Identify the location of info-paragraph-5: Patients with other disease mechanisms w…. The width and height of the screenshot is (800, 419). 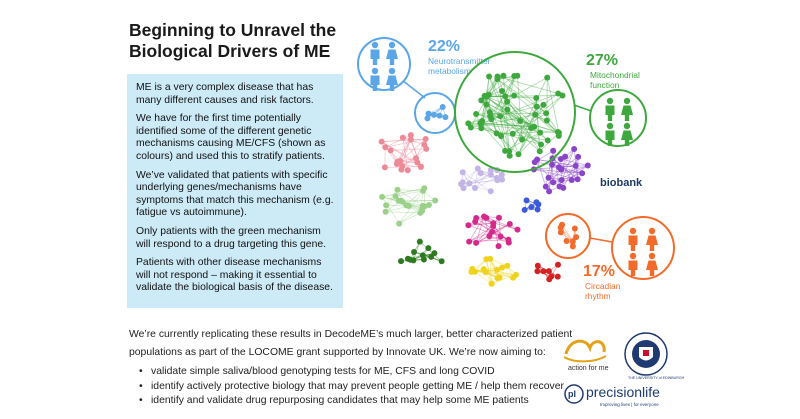
(234, 275).